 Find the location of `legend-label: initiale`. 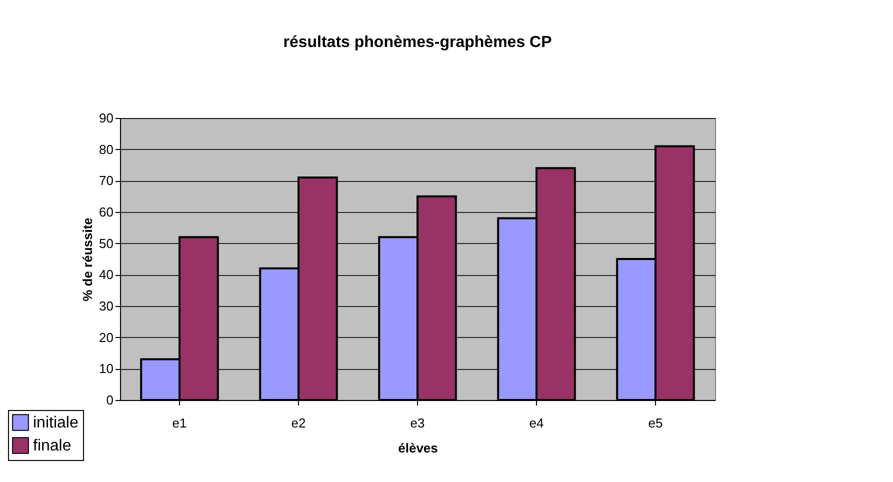

legend-label: initiale is located at coordinates (55, 423).